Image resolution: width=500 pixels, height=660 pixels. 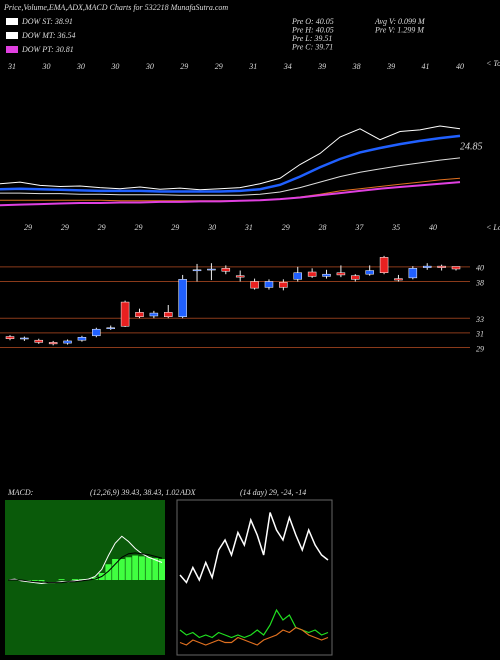 What do you see at coordinates (359, 227) in the screenshot?
I see `low-label: 37` at bounding box center [359, 227].